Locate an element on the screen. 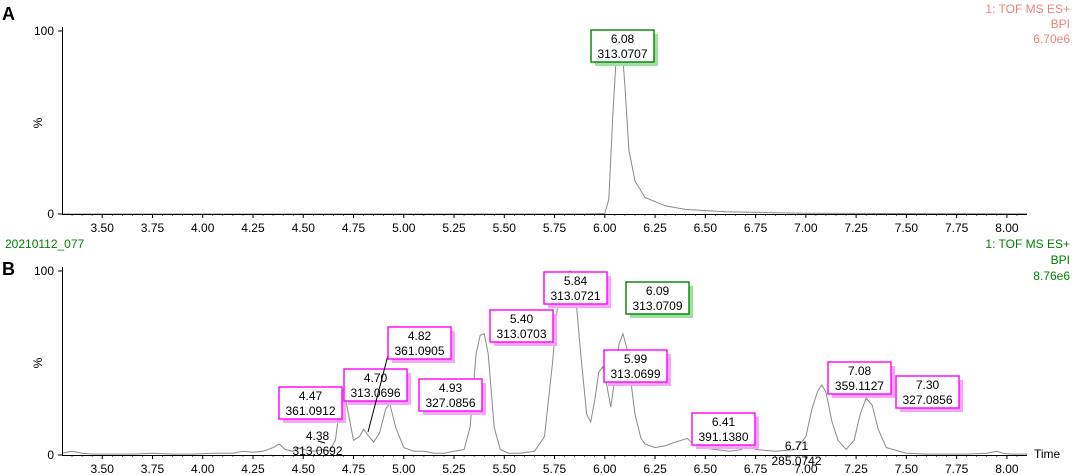  retention-time-label: 5.84 is located at coordinates (576, 281).